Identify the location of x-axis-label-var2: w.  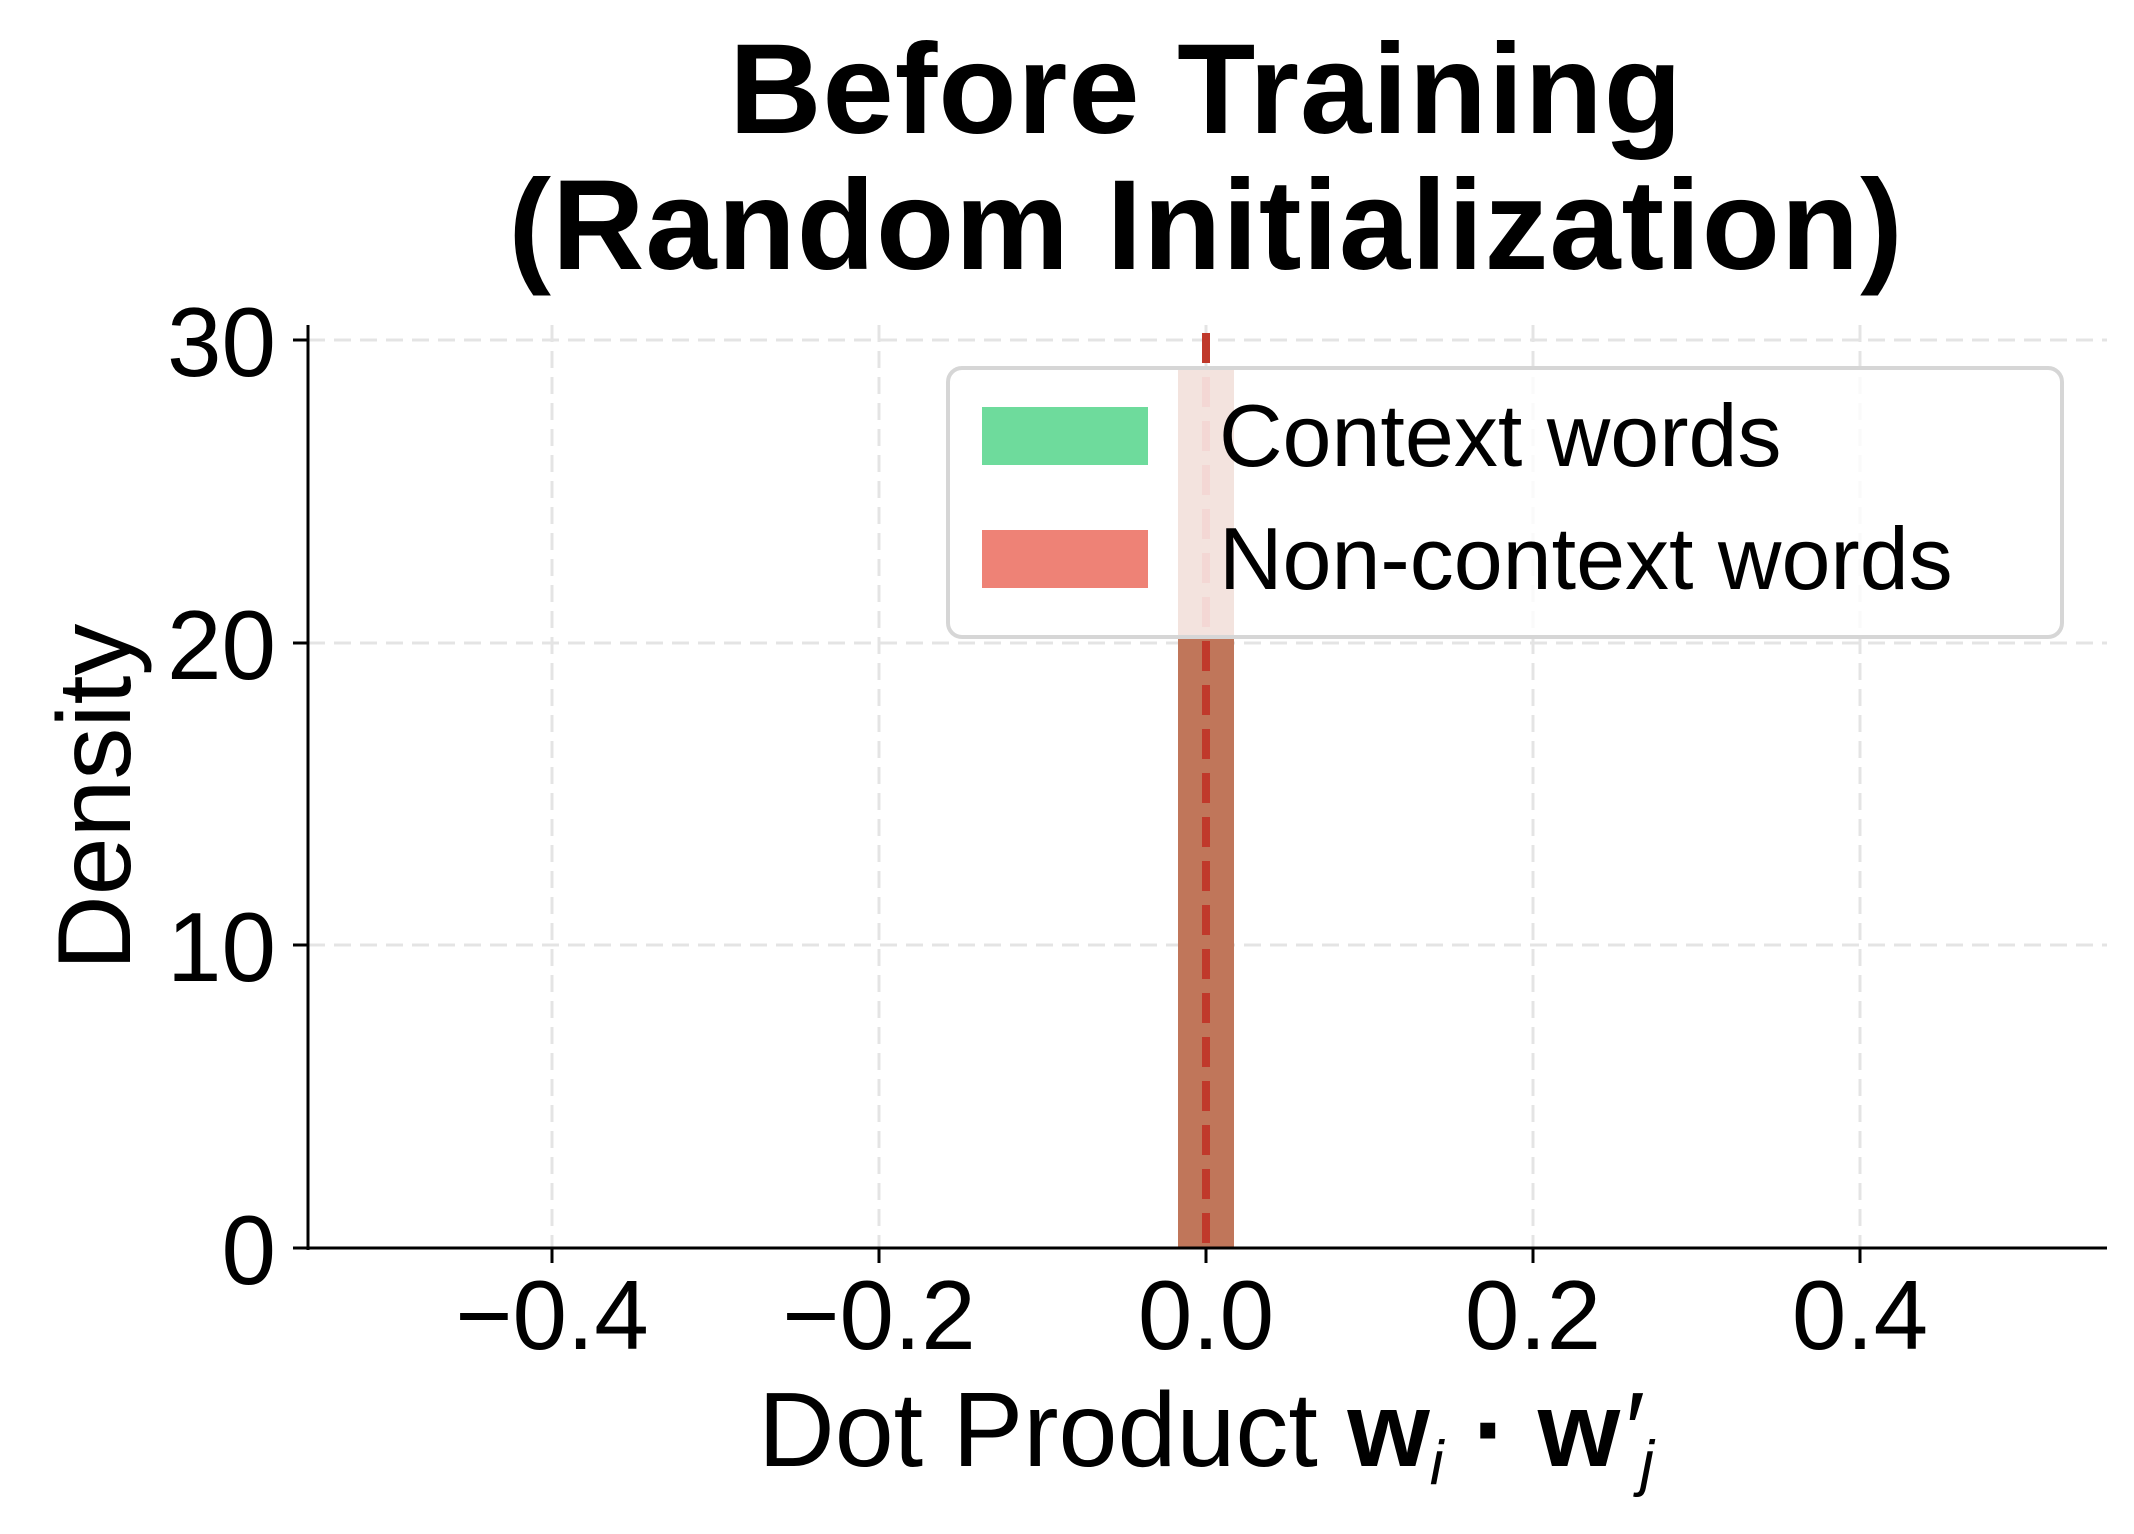
(1579, 1430).